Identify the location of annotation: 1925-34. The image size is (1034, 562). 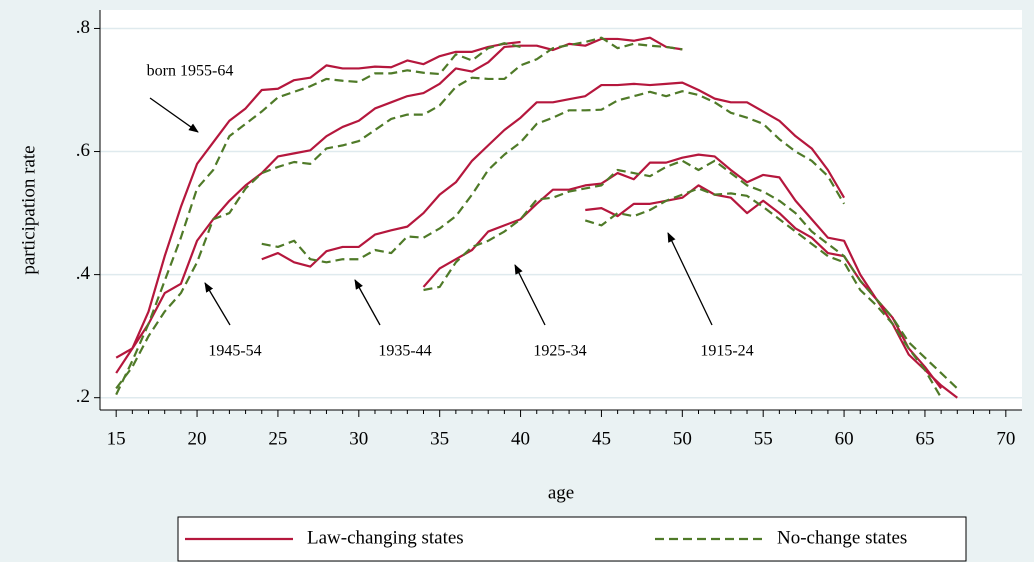
(559, 351).